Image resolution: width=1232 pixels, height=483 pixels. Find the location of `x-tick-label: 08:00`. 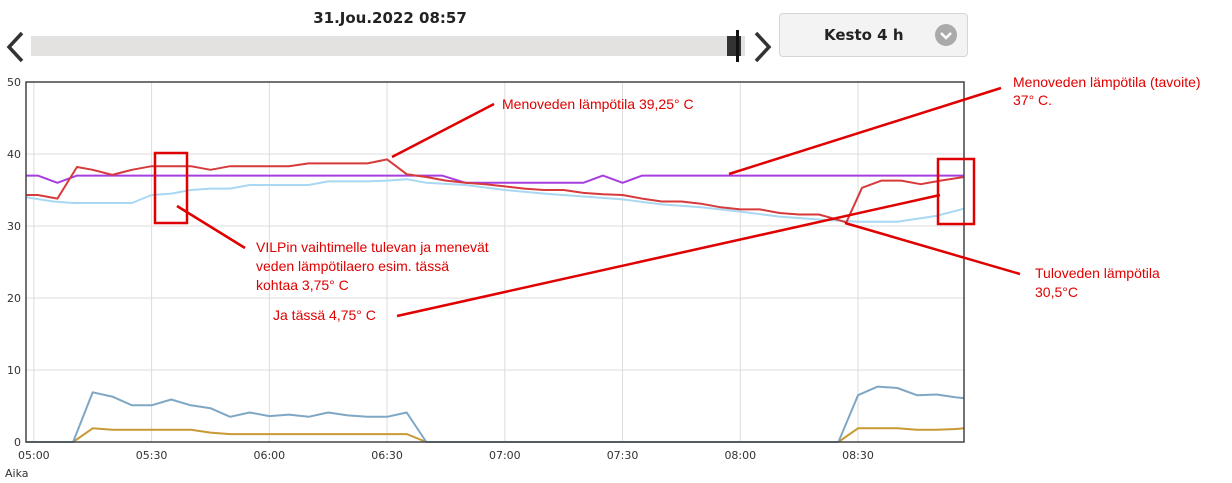

x-tick-label: 08:00 is located at coordinates (740, 455).